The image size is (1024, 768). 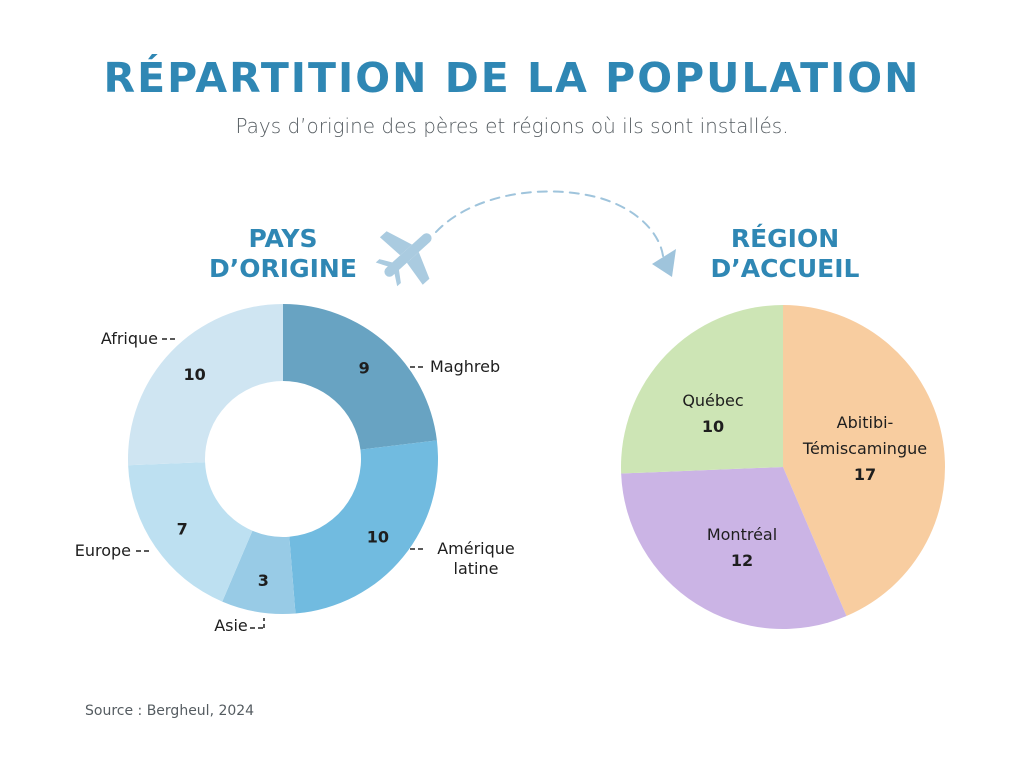 I want to click on pie-slice-abitibi-temiscamingue, so click(x=864, y=461).